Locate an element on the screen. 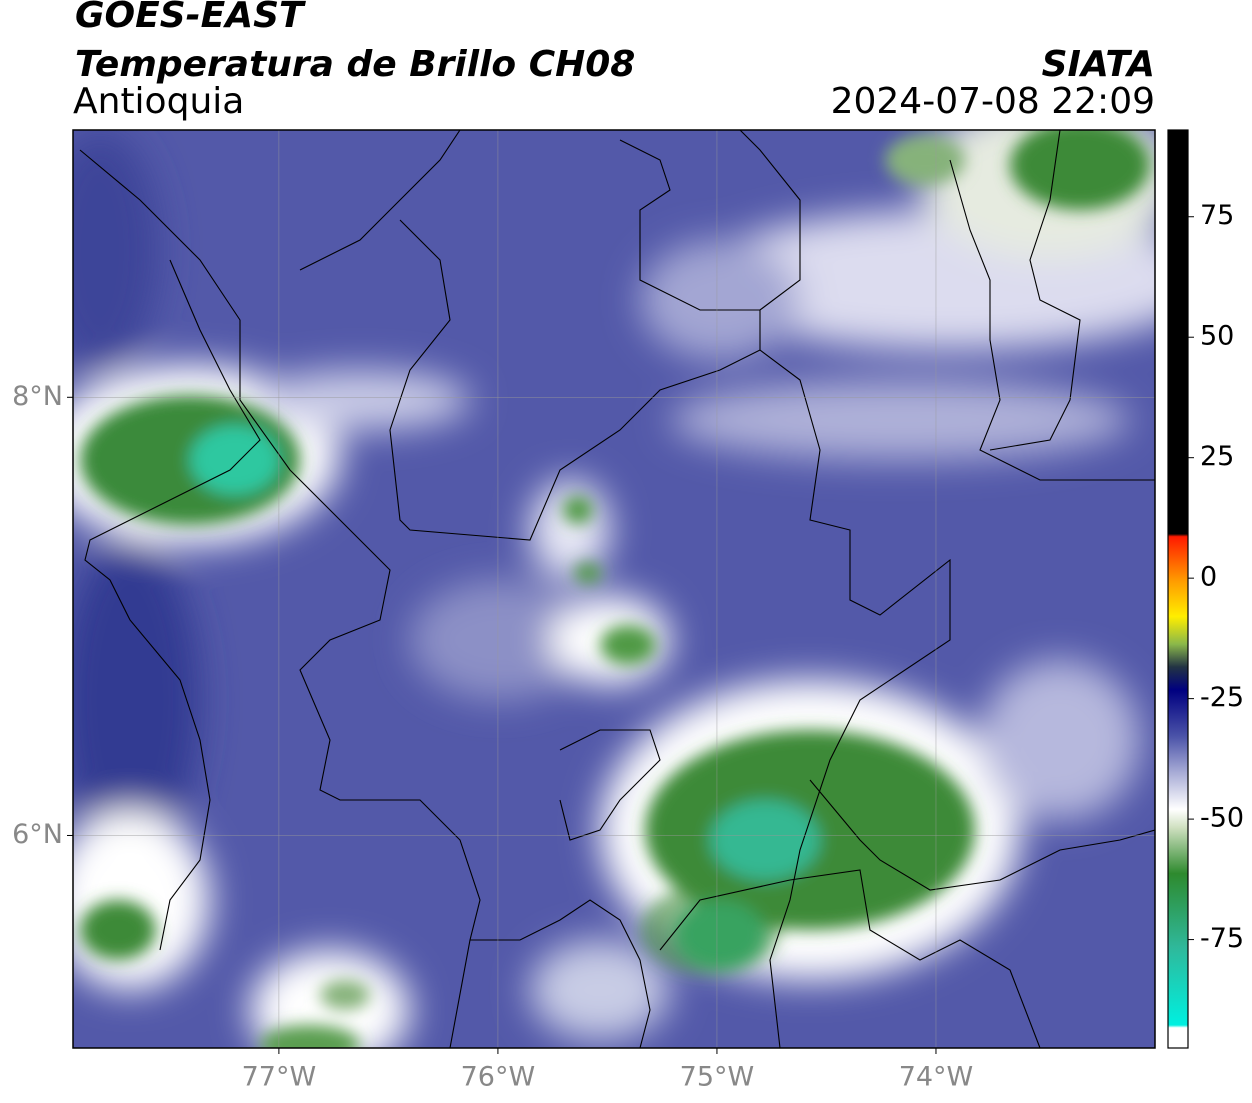 Image resolution: width=1252 pixels, height=1103 pixels. colorbar-tick-label: 50 is located at coordinates (1217, 336).